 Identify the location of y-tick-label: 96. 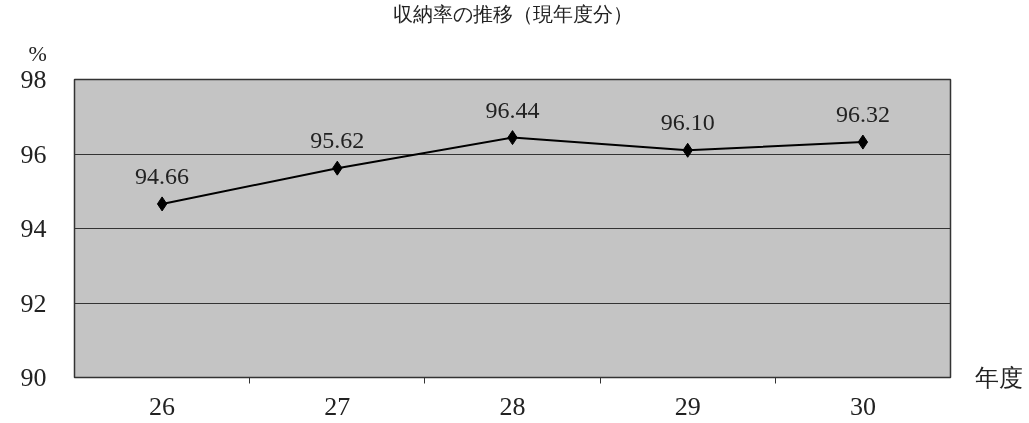
(33, 154).